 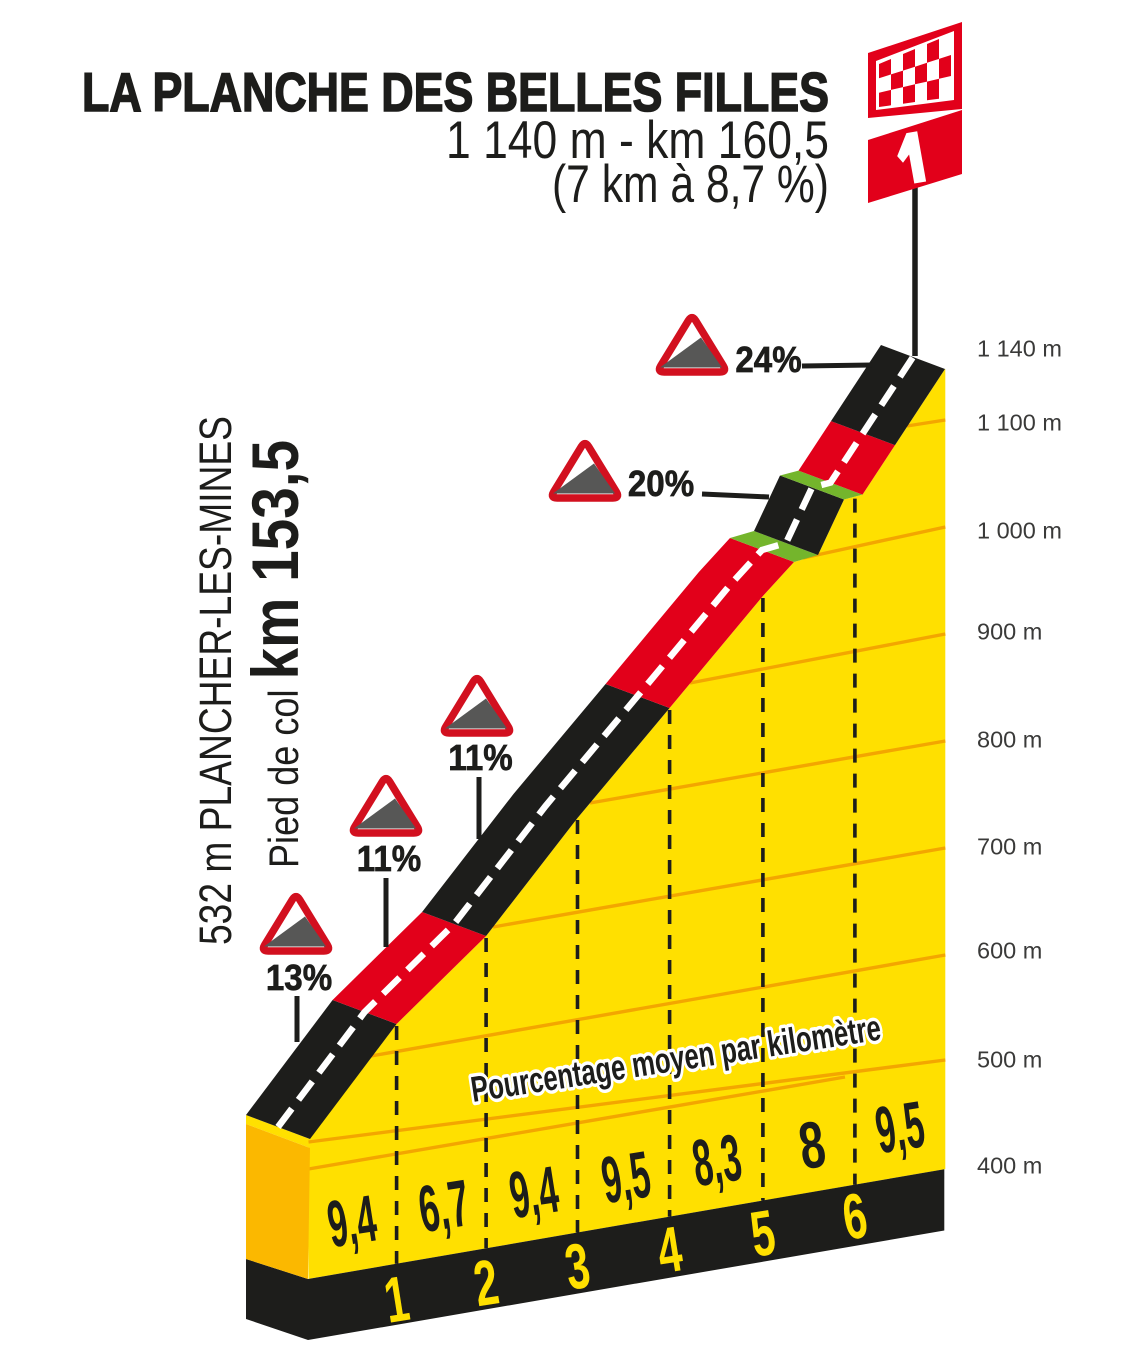 What do you see at coordinates (637, 140) in the screenshot?
I see `svg-text: 1 140 m - km 160,5` at bounding box center [637, 140].